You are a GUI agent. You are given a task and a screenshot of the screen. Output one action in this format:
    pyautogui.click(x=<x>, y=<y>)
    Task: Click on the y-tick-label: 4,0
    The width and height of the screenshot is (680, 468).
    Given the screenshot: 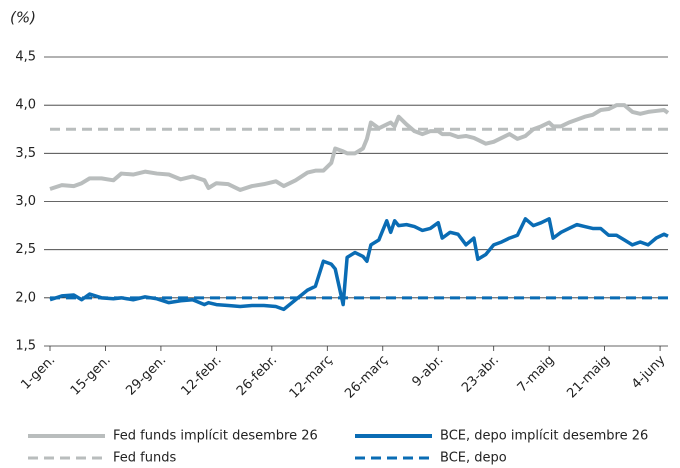 What is the action you would take?
    pyautogui.click(x=25, y=105)
    